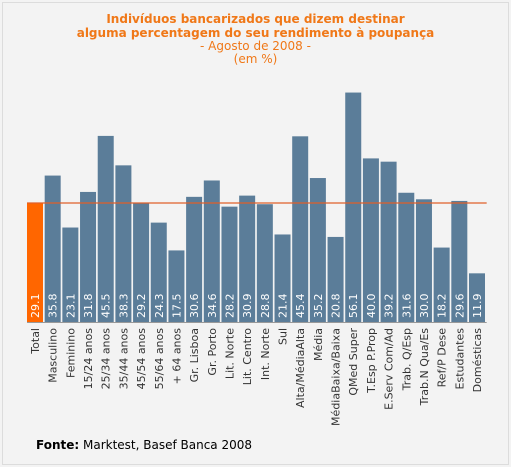 This screenshot has height=467, width=511. What do you see at coordinates (194, 355) in the screenshot?
I see `category-label-9: Gr. Lisboa` at bounding box center [194, 355].